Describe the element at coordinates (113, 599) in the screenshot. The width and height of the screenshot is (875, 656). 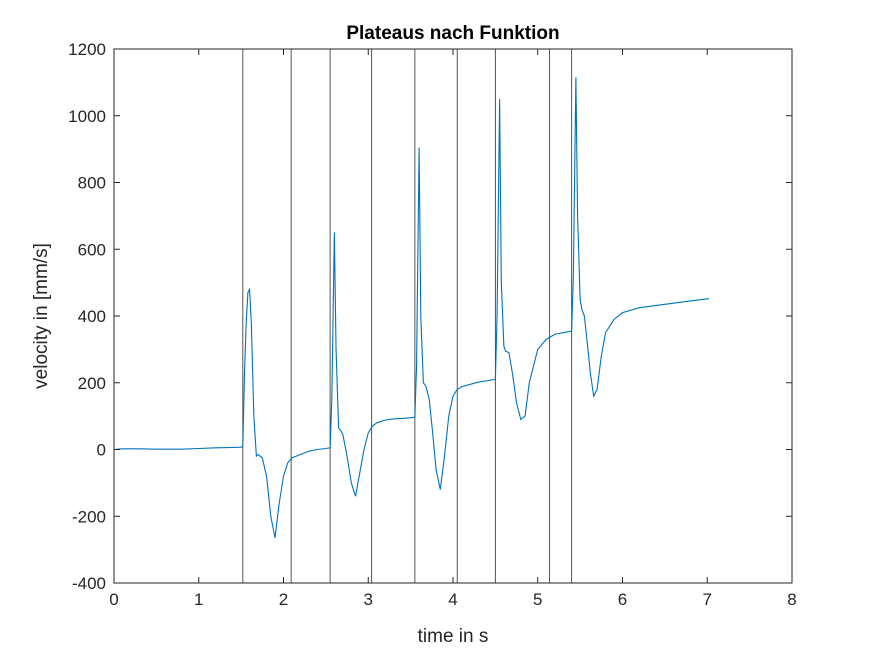
I see `x-tick-label-0: 0` at that location.